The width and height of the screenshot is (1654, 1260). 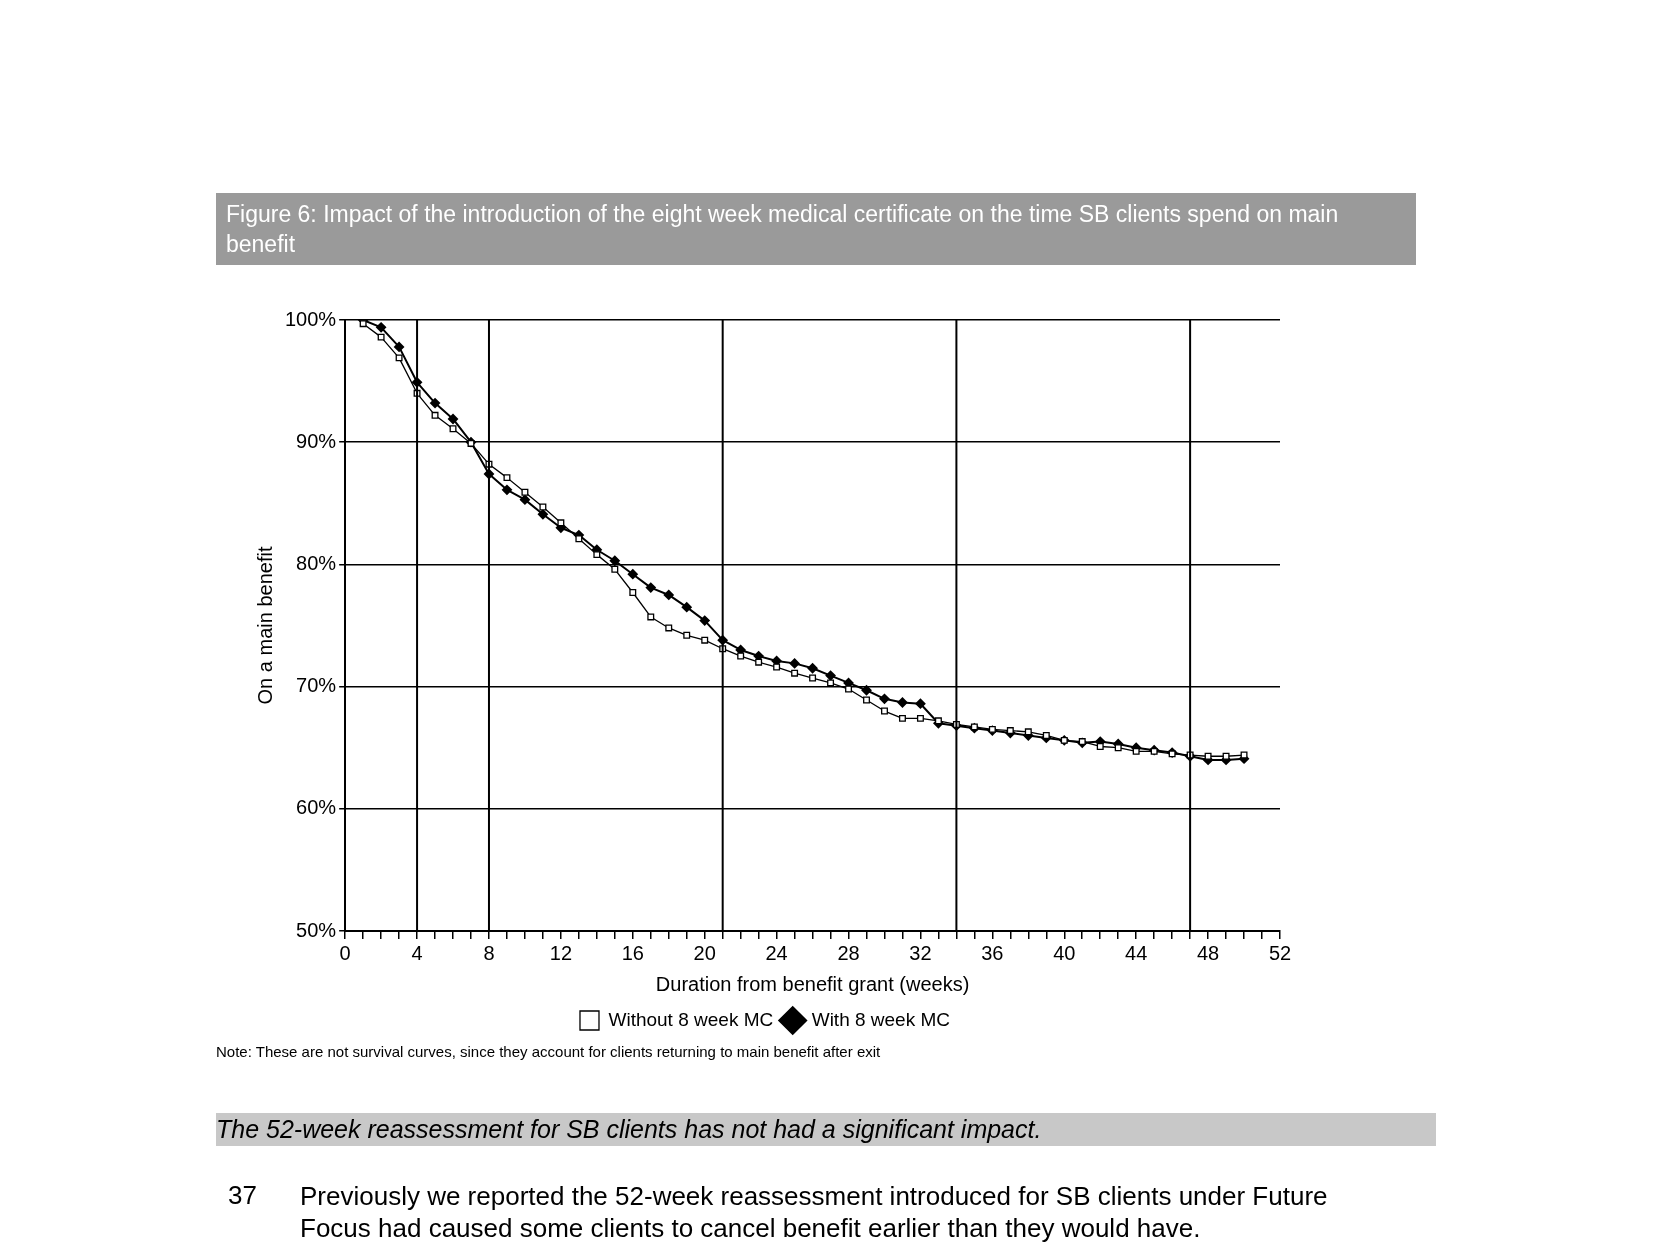 What do you see at coordinates (311, 318) in the screenshot?
I see `y-tick-label: 100%` at bounding box center [311, 318].